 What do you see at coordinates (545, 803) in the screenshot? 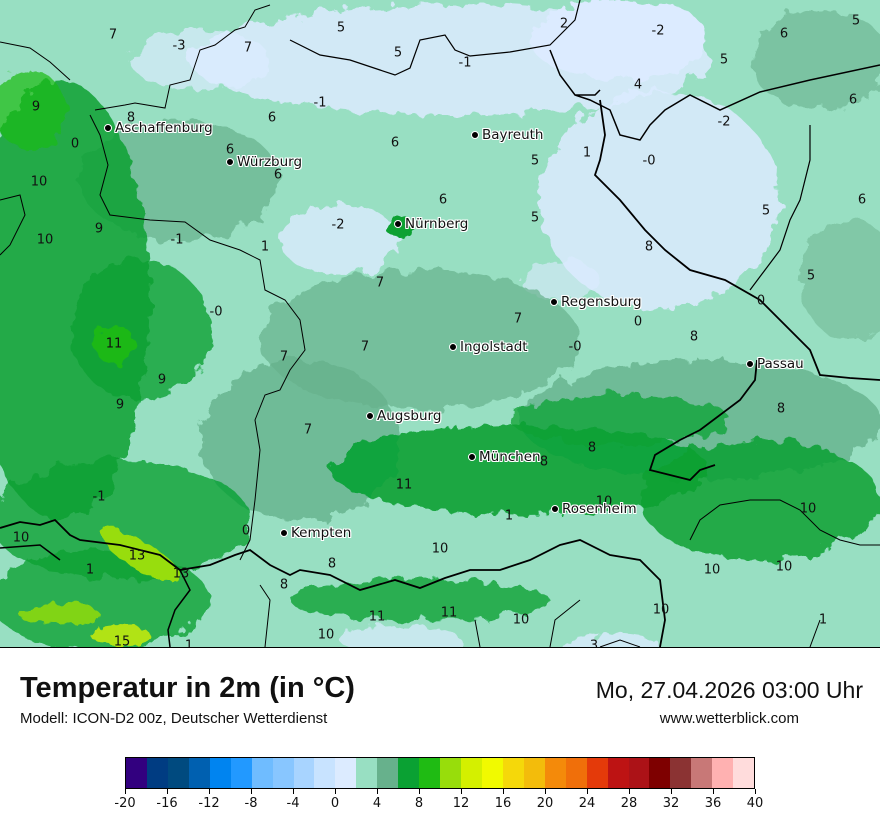
I see `colorbar-tick-label: 20` at bounding box center [545, 803].